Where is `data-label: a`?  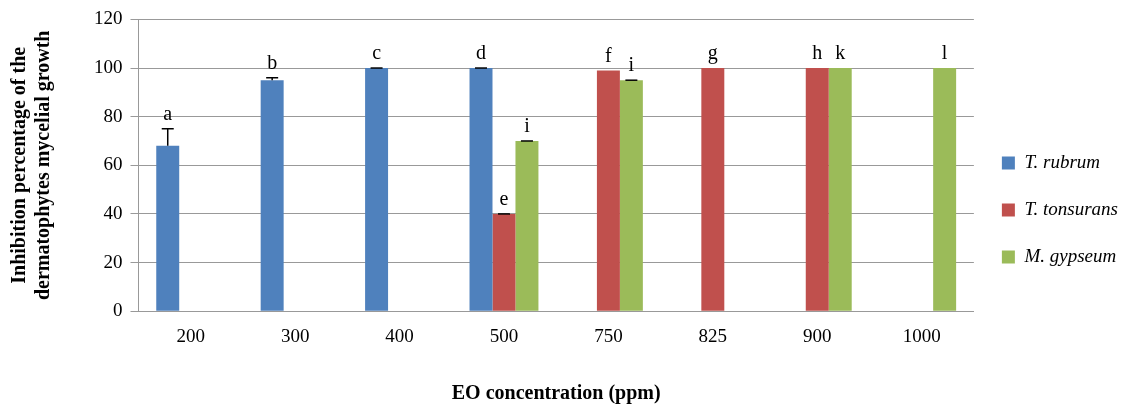 data-label: a is located at coordinates (168, 113).